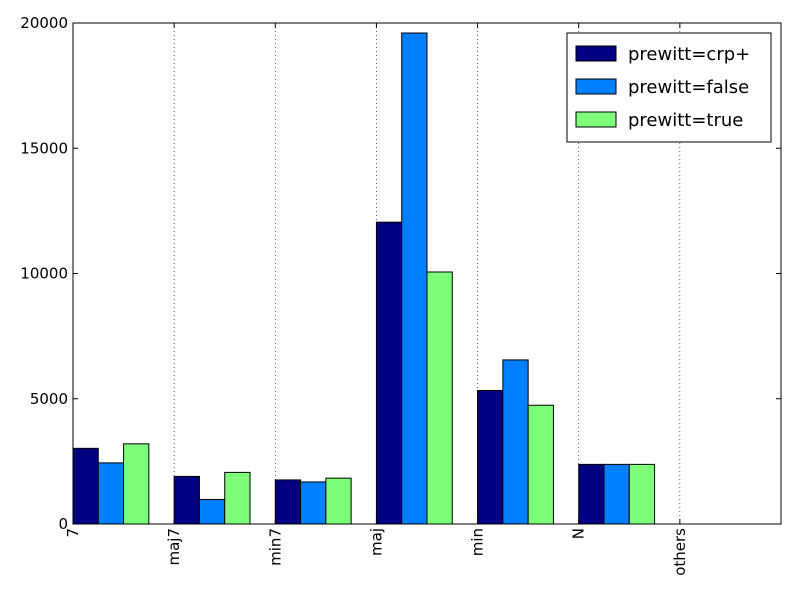 This screenshot has width=800, height=600. Describe the element at coordinates (376, 542) in the screenshot. I see `x-tick-label: maj` at that location.